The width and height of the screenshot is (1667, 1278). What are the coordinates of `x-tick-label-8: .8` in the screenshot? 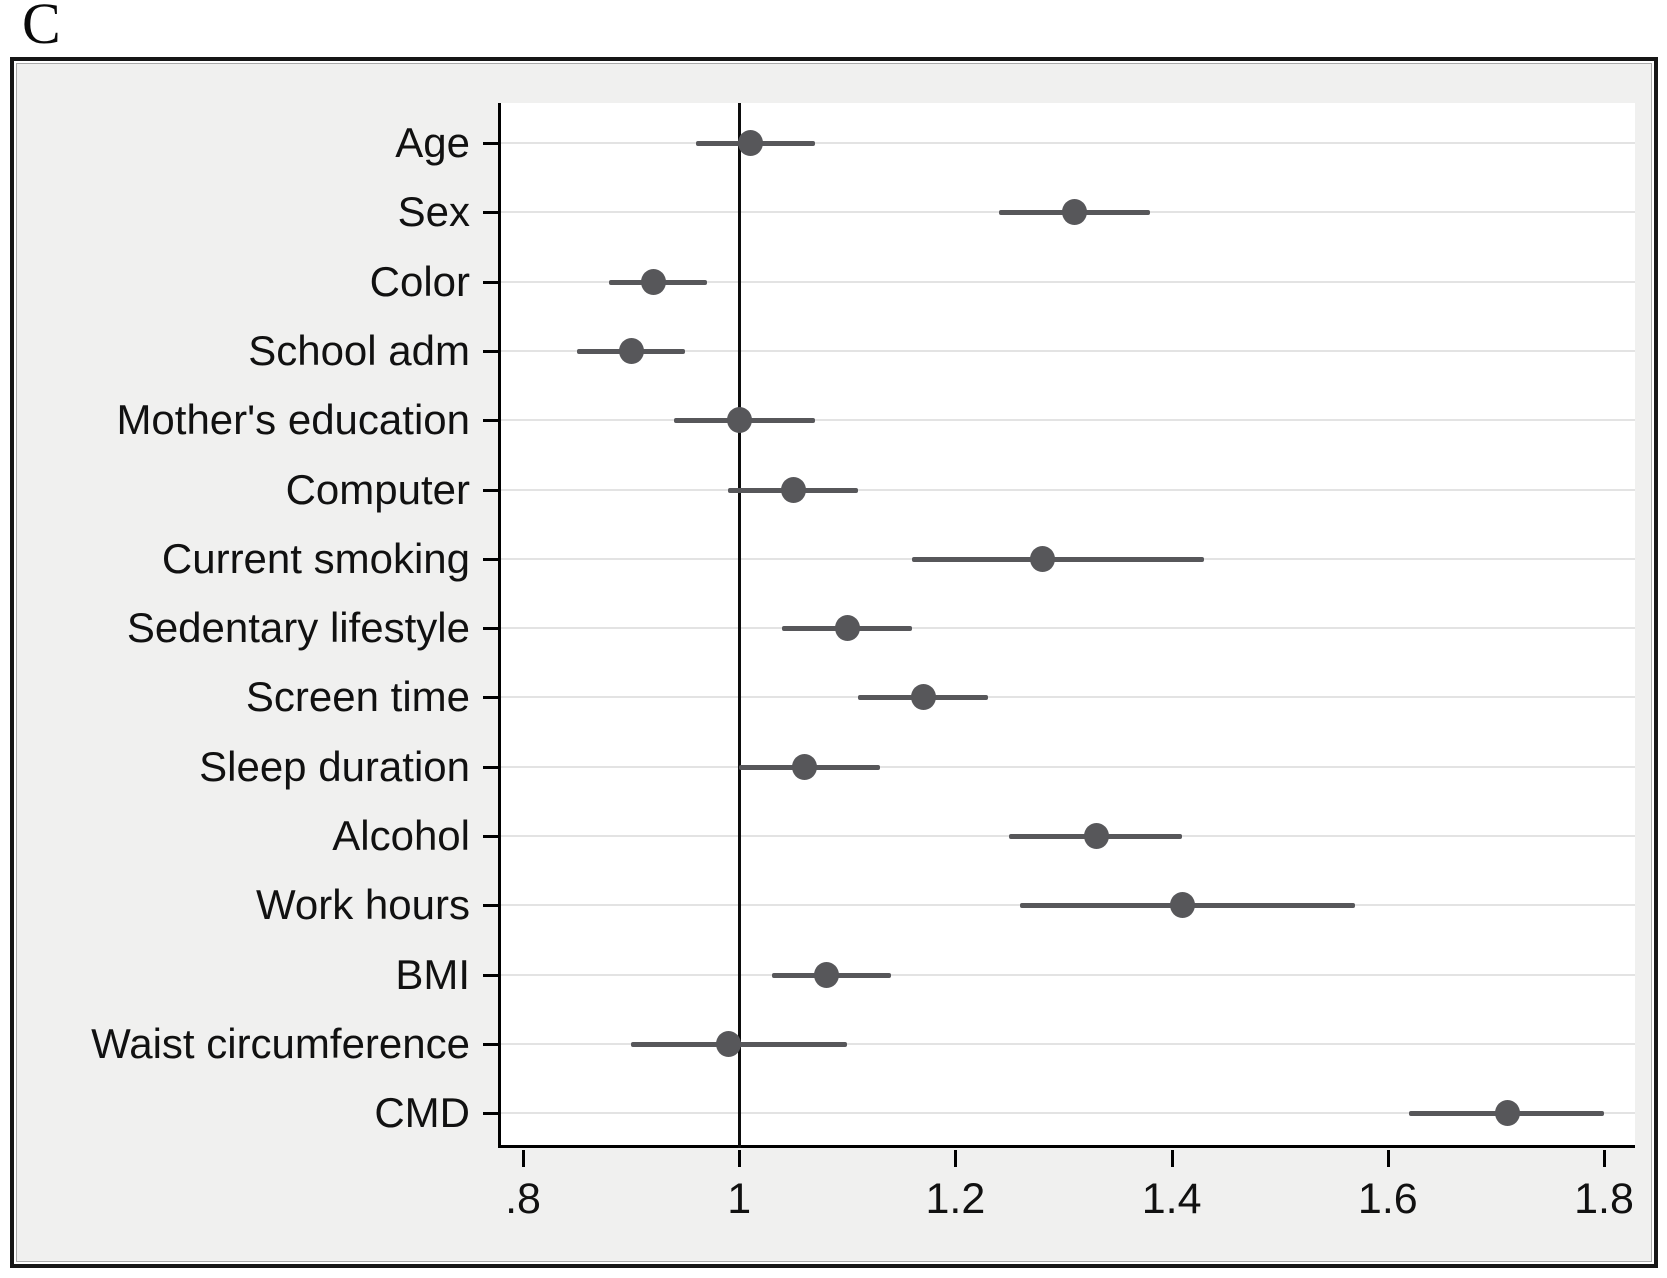 It's located at (523, 1199).